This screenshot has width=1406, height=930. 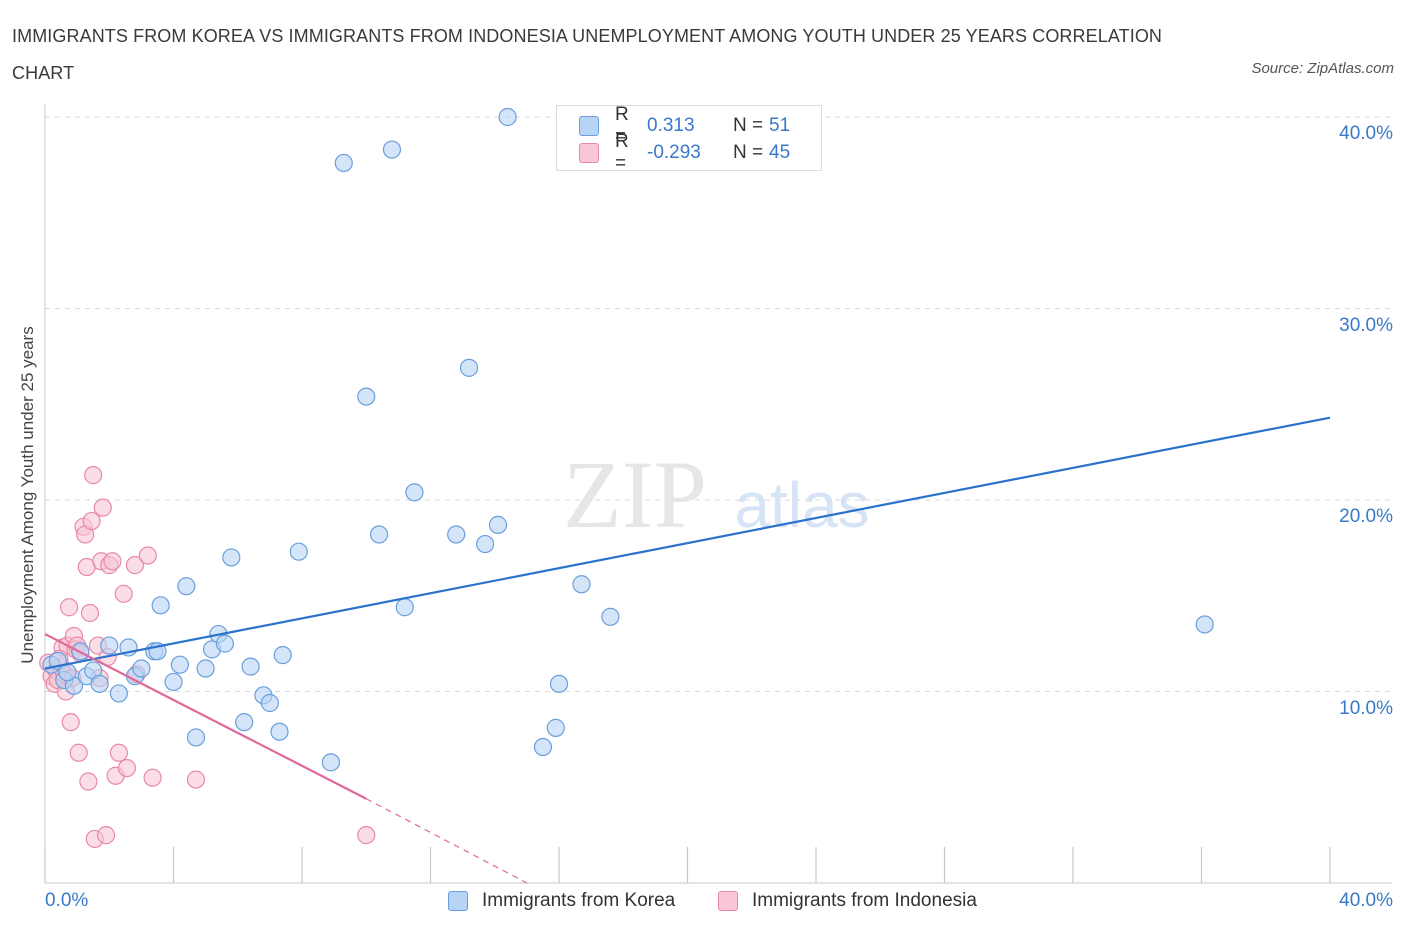 I want to click on watermark-zip: ZIP, so click(x=635, y=494).